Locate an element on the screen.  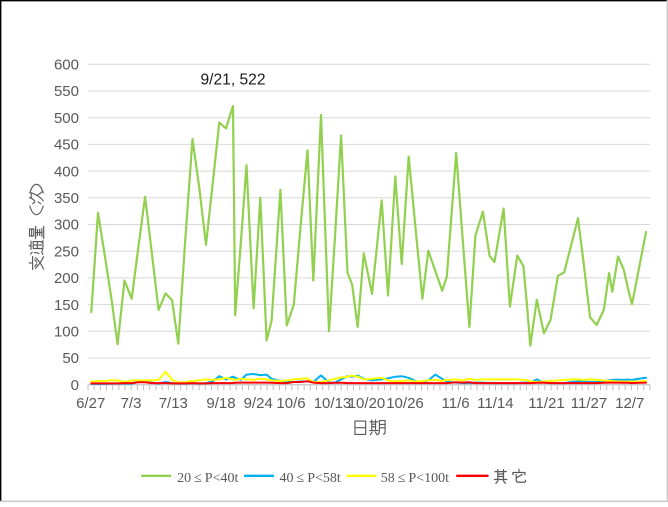
svg-text: 200 is located at coordinates (66, 278).